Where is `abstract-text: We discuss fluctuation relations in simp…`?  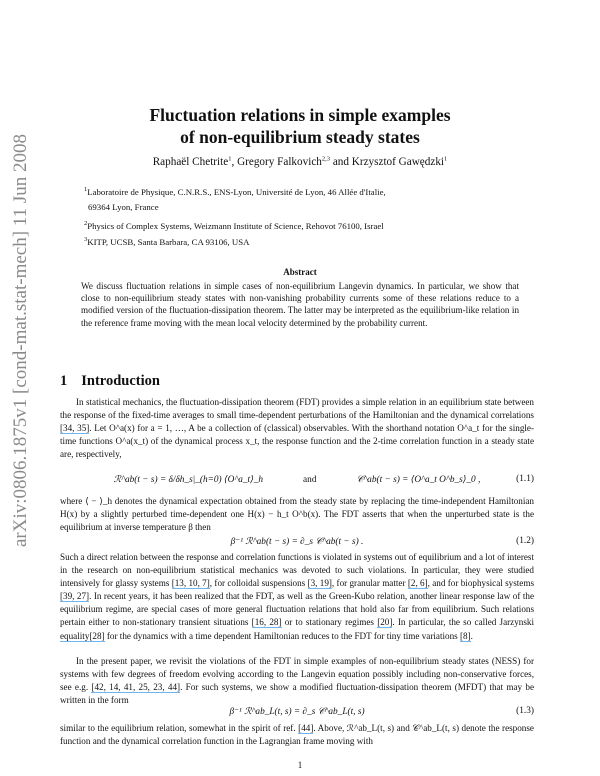
abstract-text: We discuss fluctuation relations in simp… is located at coordinates (300, 304).